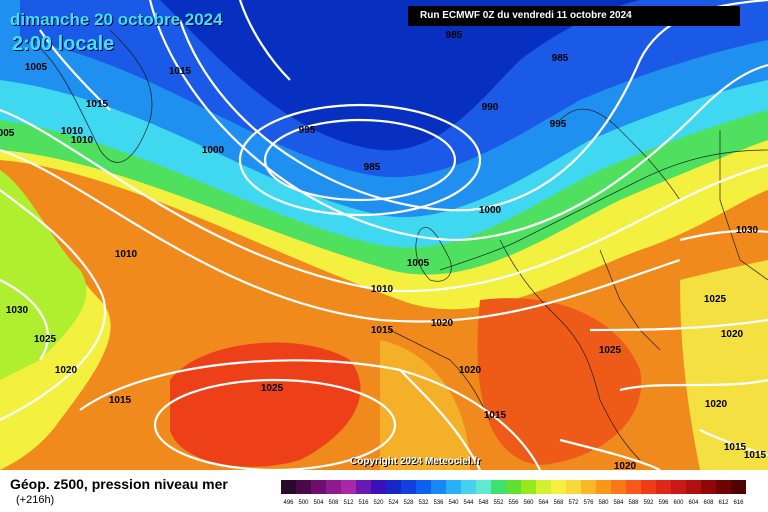 The image size is (768, 512). What do you see at coordinates (738, 503) in the screenshot?
I see `scale-label: 616` at bounding box center [738, 503].